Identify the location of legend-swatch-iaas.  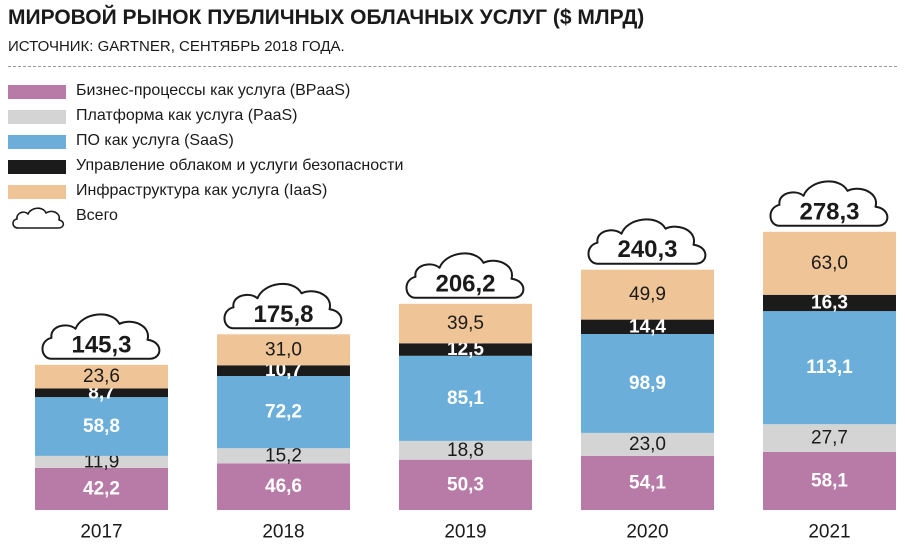
(37, 192).